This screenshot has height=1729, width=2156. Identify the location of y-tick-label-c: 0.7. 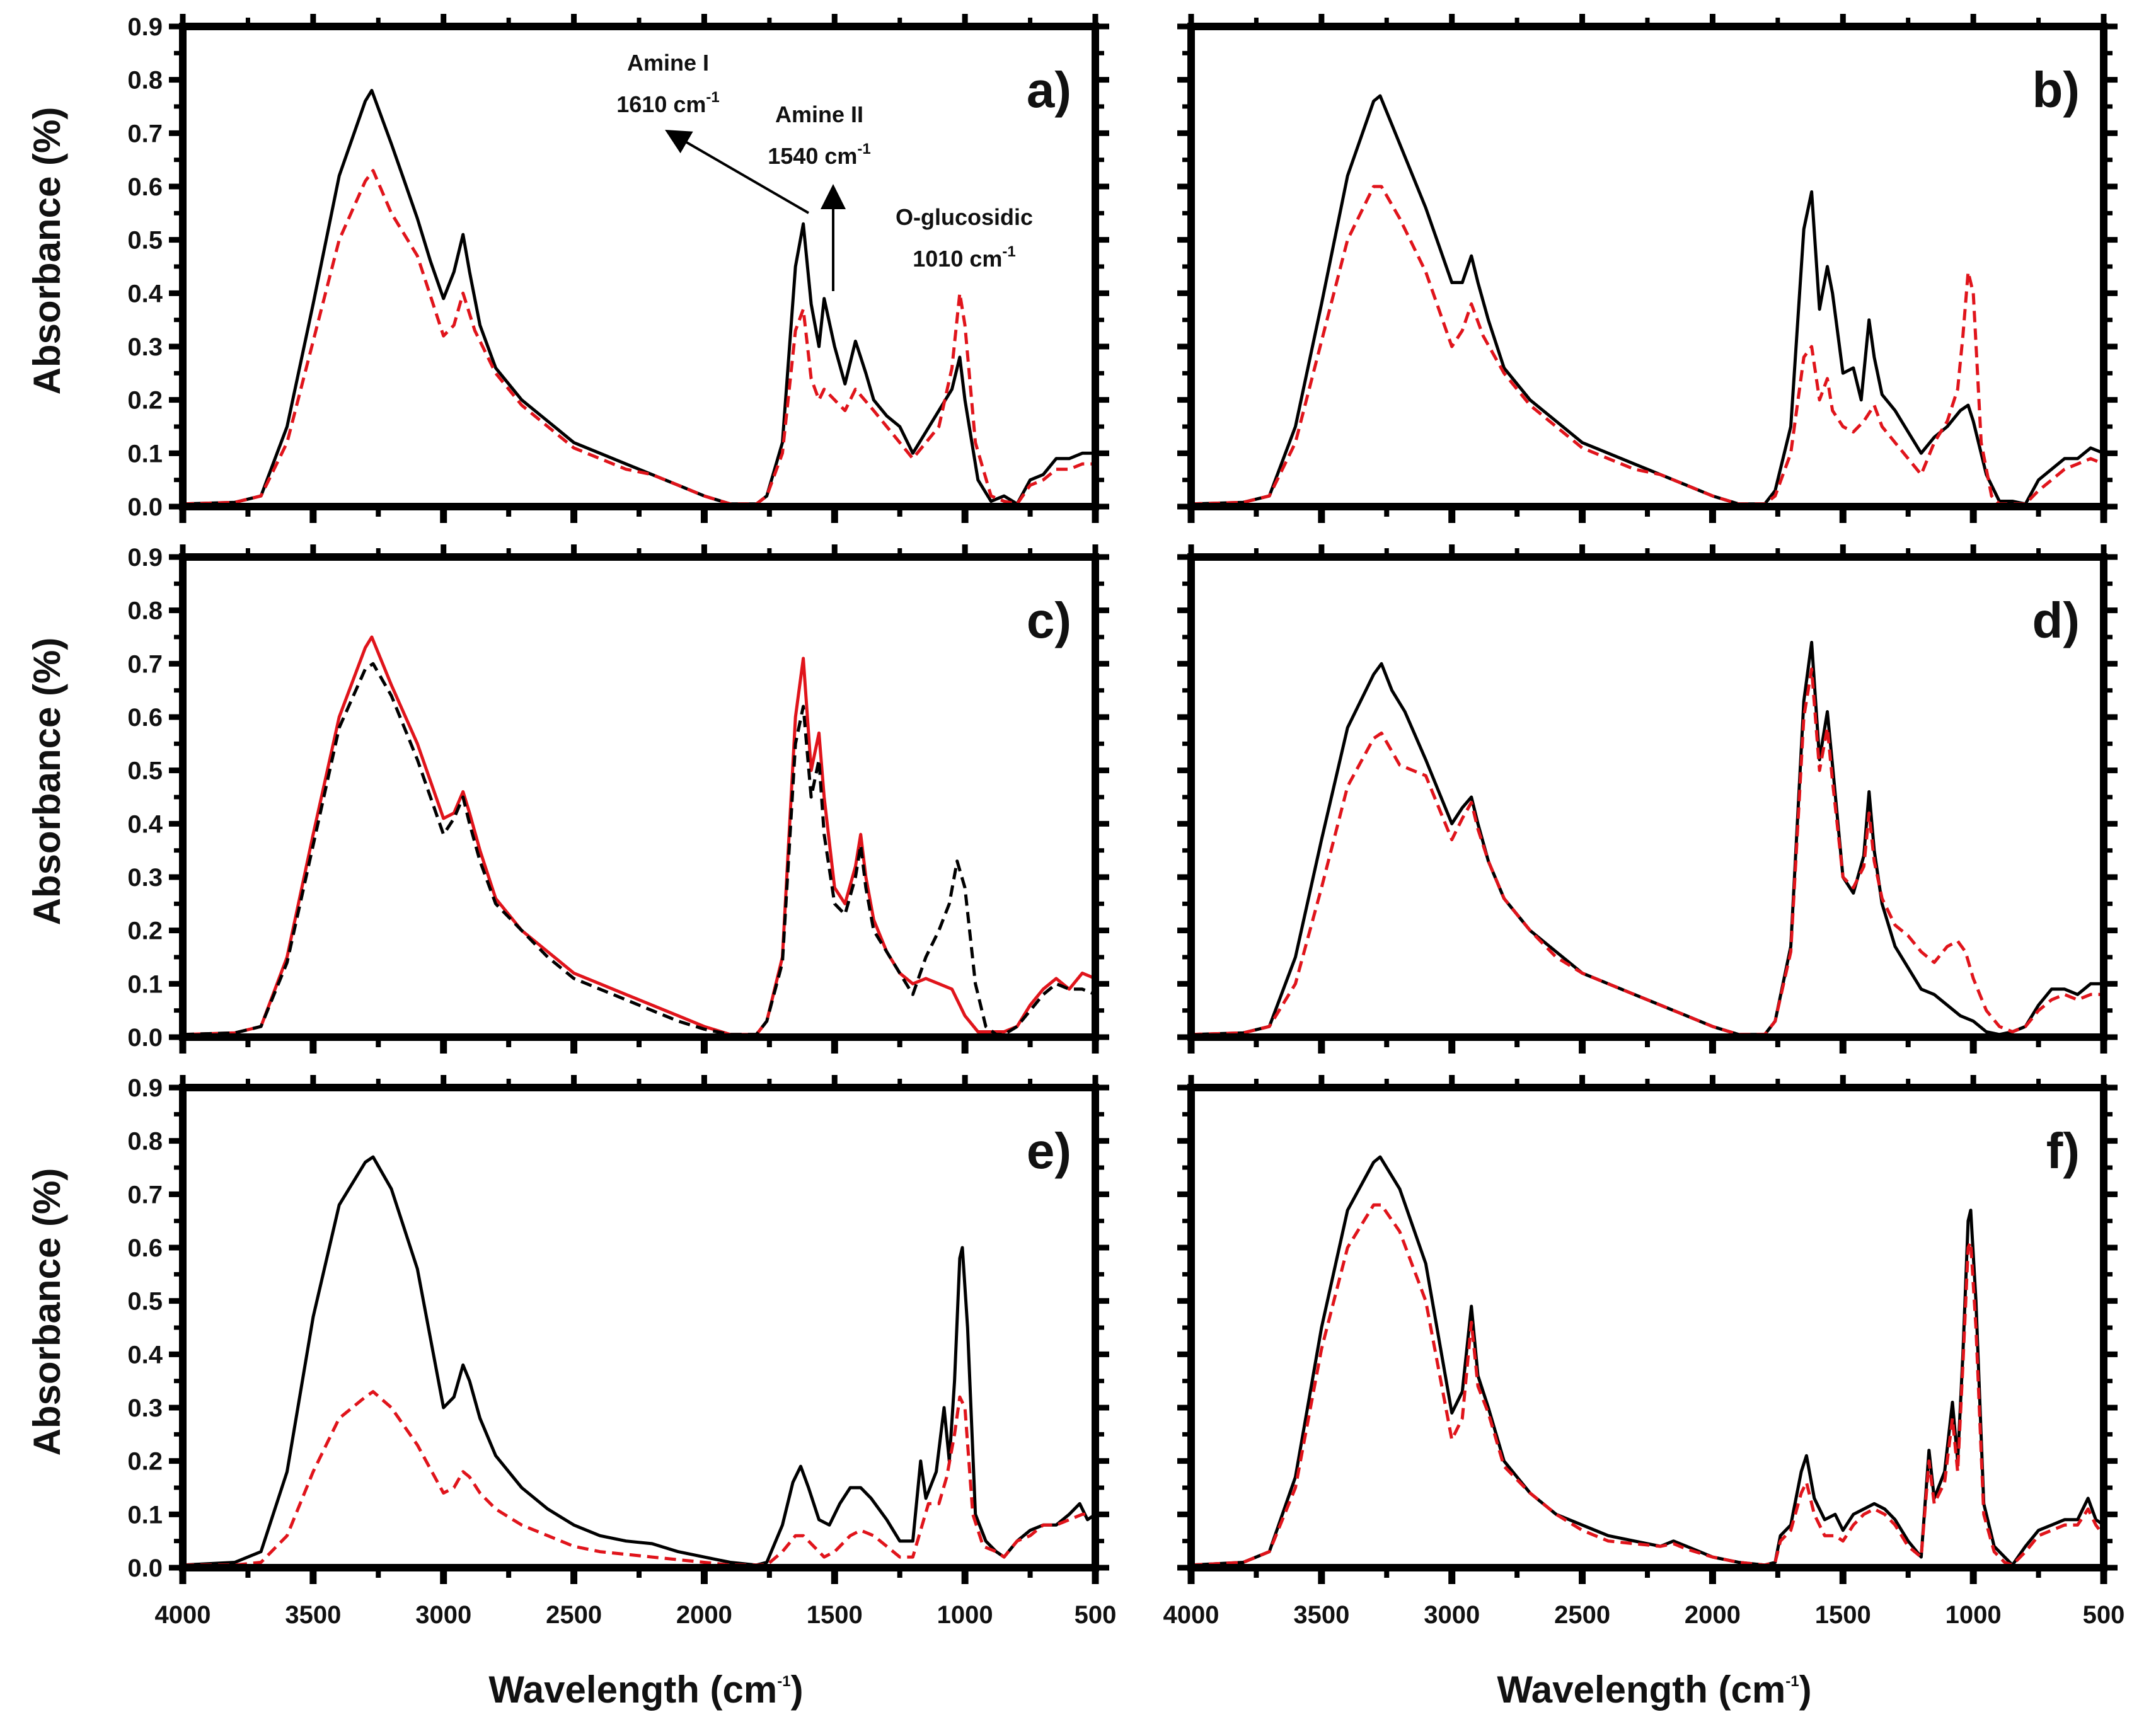
(145, 664).